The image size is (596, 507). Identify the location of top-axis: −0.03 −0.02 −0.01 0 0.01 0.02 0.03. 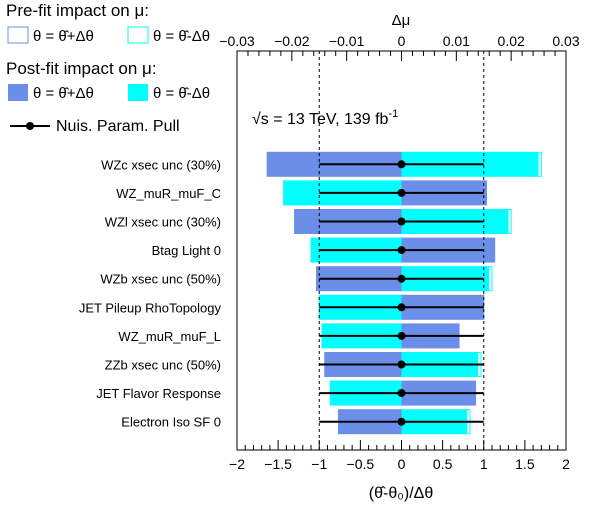
(399, 47).